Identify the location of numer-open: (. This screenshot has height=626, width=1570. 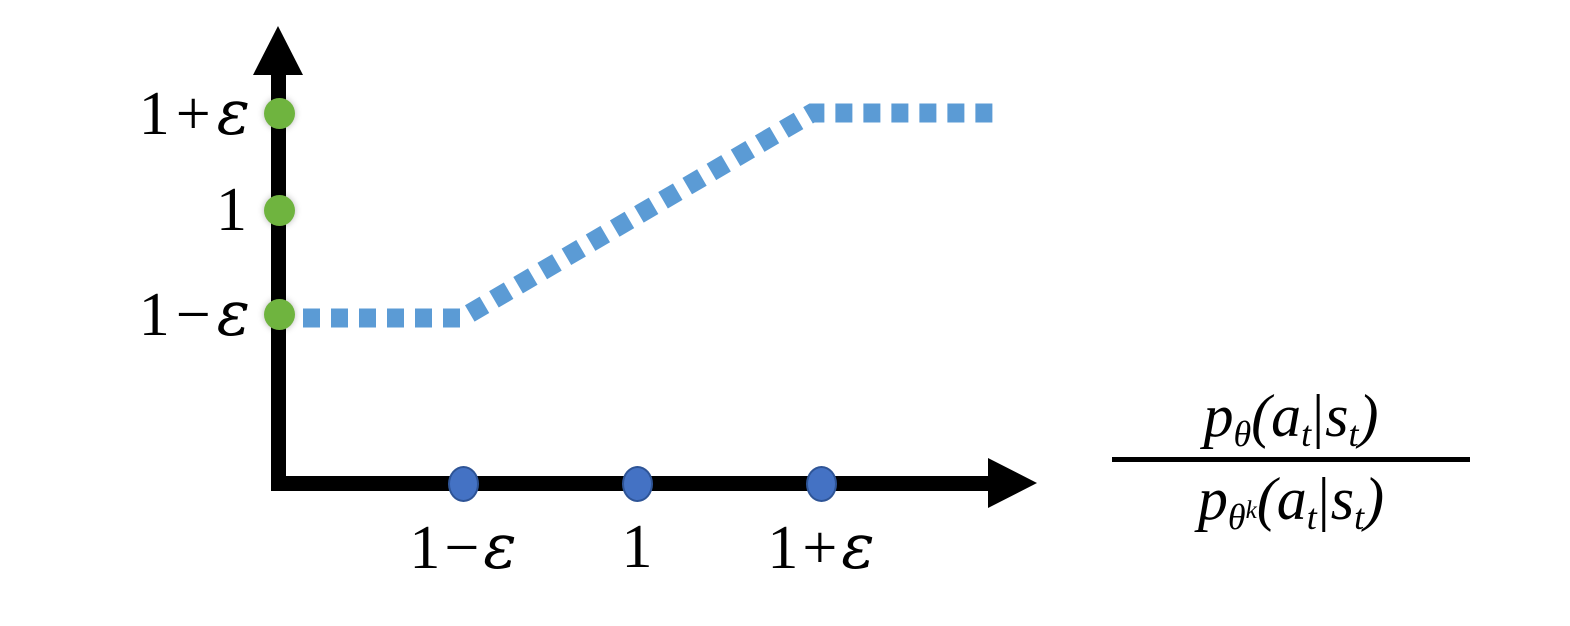
(1261, 416).